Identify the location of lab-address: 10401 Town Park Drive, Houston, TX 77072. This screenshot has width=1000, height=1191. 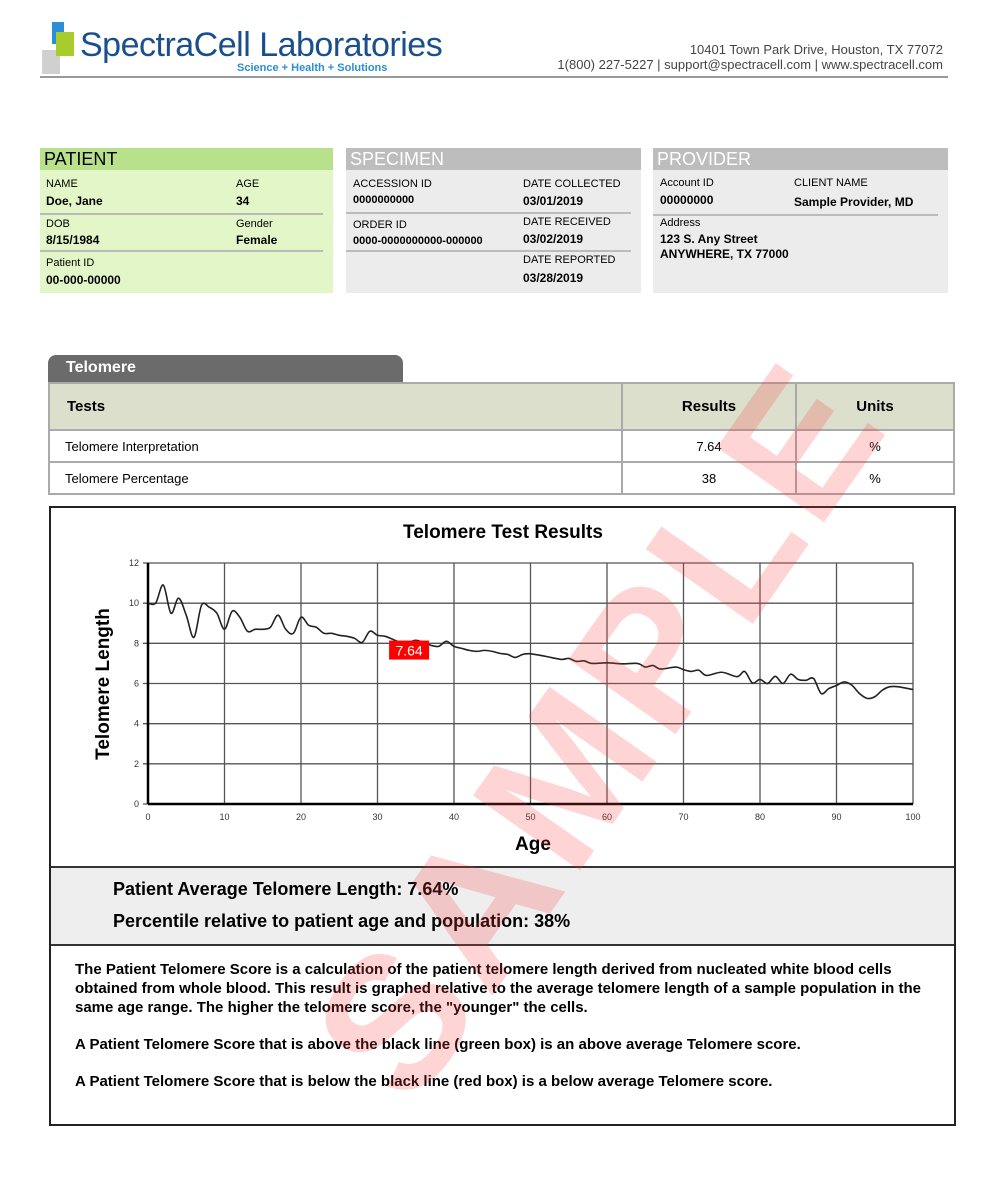
(816, 49).